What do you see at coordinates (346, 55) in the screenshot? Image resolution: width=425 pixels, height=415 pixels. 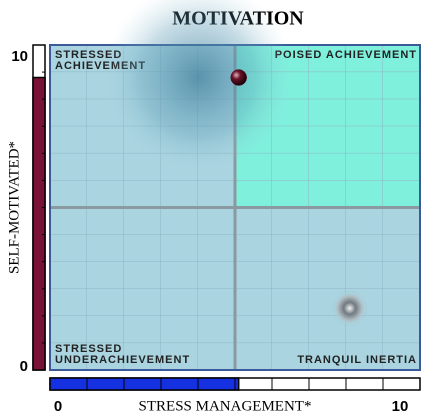 I see `quadrant-label: POISED ACHIEVEMENT` at bounding box center [346, 55].